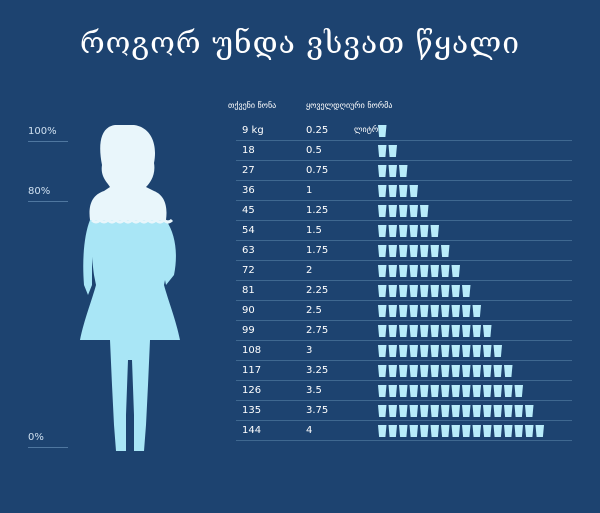 The height and width of the screenshot is (513, 600). Describe the element at coordinates (252, 410) in the screenshot. I see `weight-cell: 135` at that location.